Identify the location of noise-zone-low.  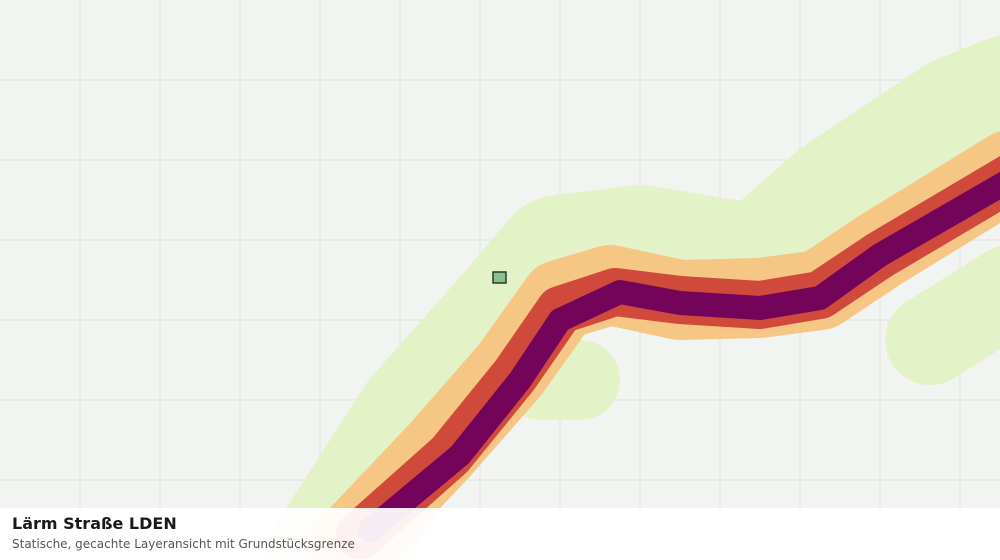
(942, 315).